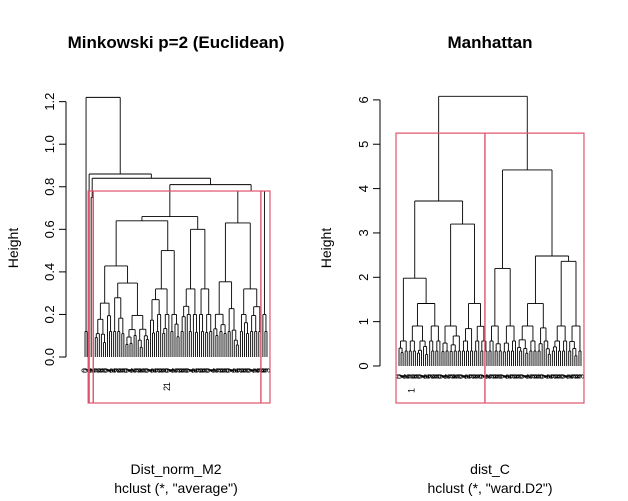 The width and height of the screenshot is (628, 501). What do you see at coordinates (363, 365) in the screenshot?
I see `y-tick-label: 0` at bounding box center [363, 365].